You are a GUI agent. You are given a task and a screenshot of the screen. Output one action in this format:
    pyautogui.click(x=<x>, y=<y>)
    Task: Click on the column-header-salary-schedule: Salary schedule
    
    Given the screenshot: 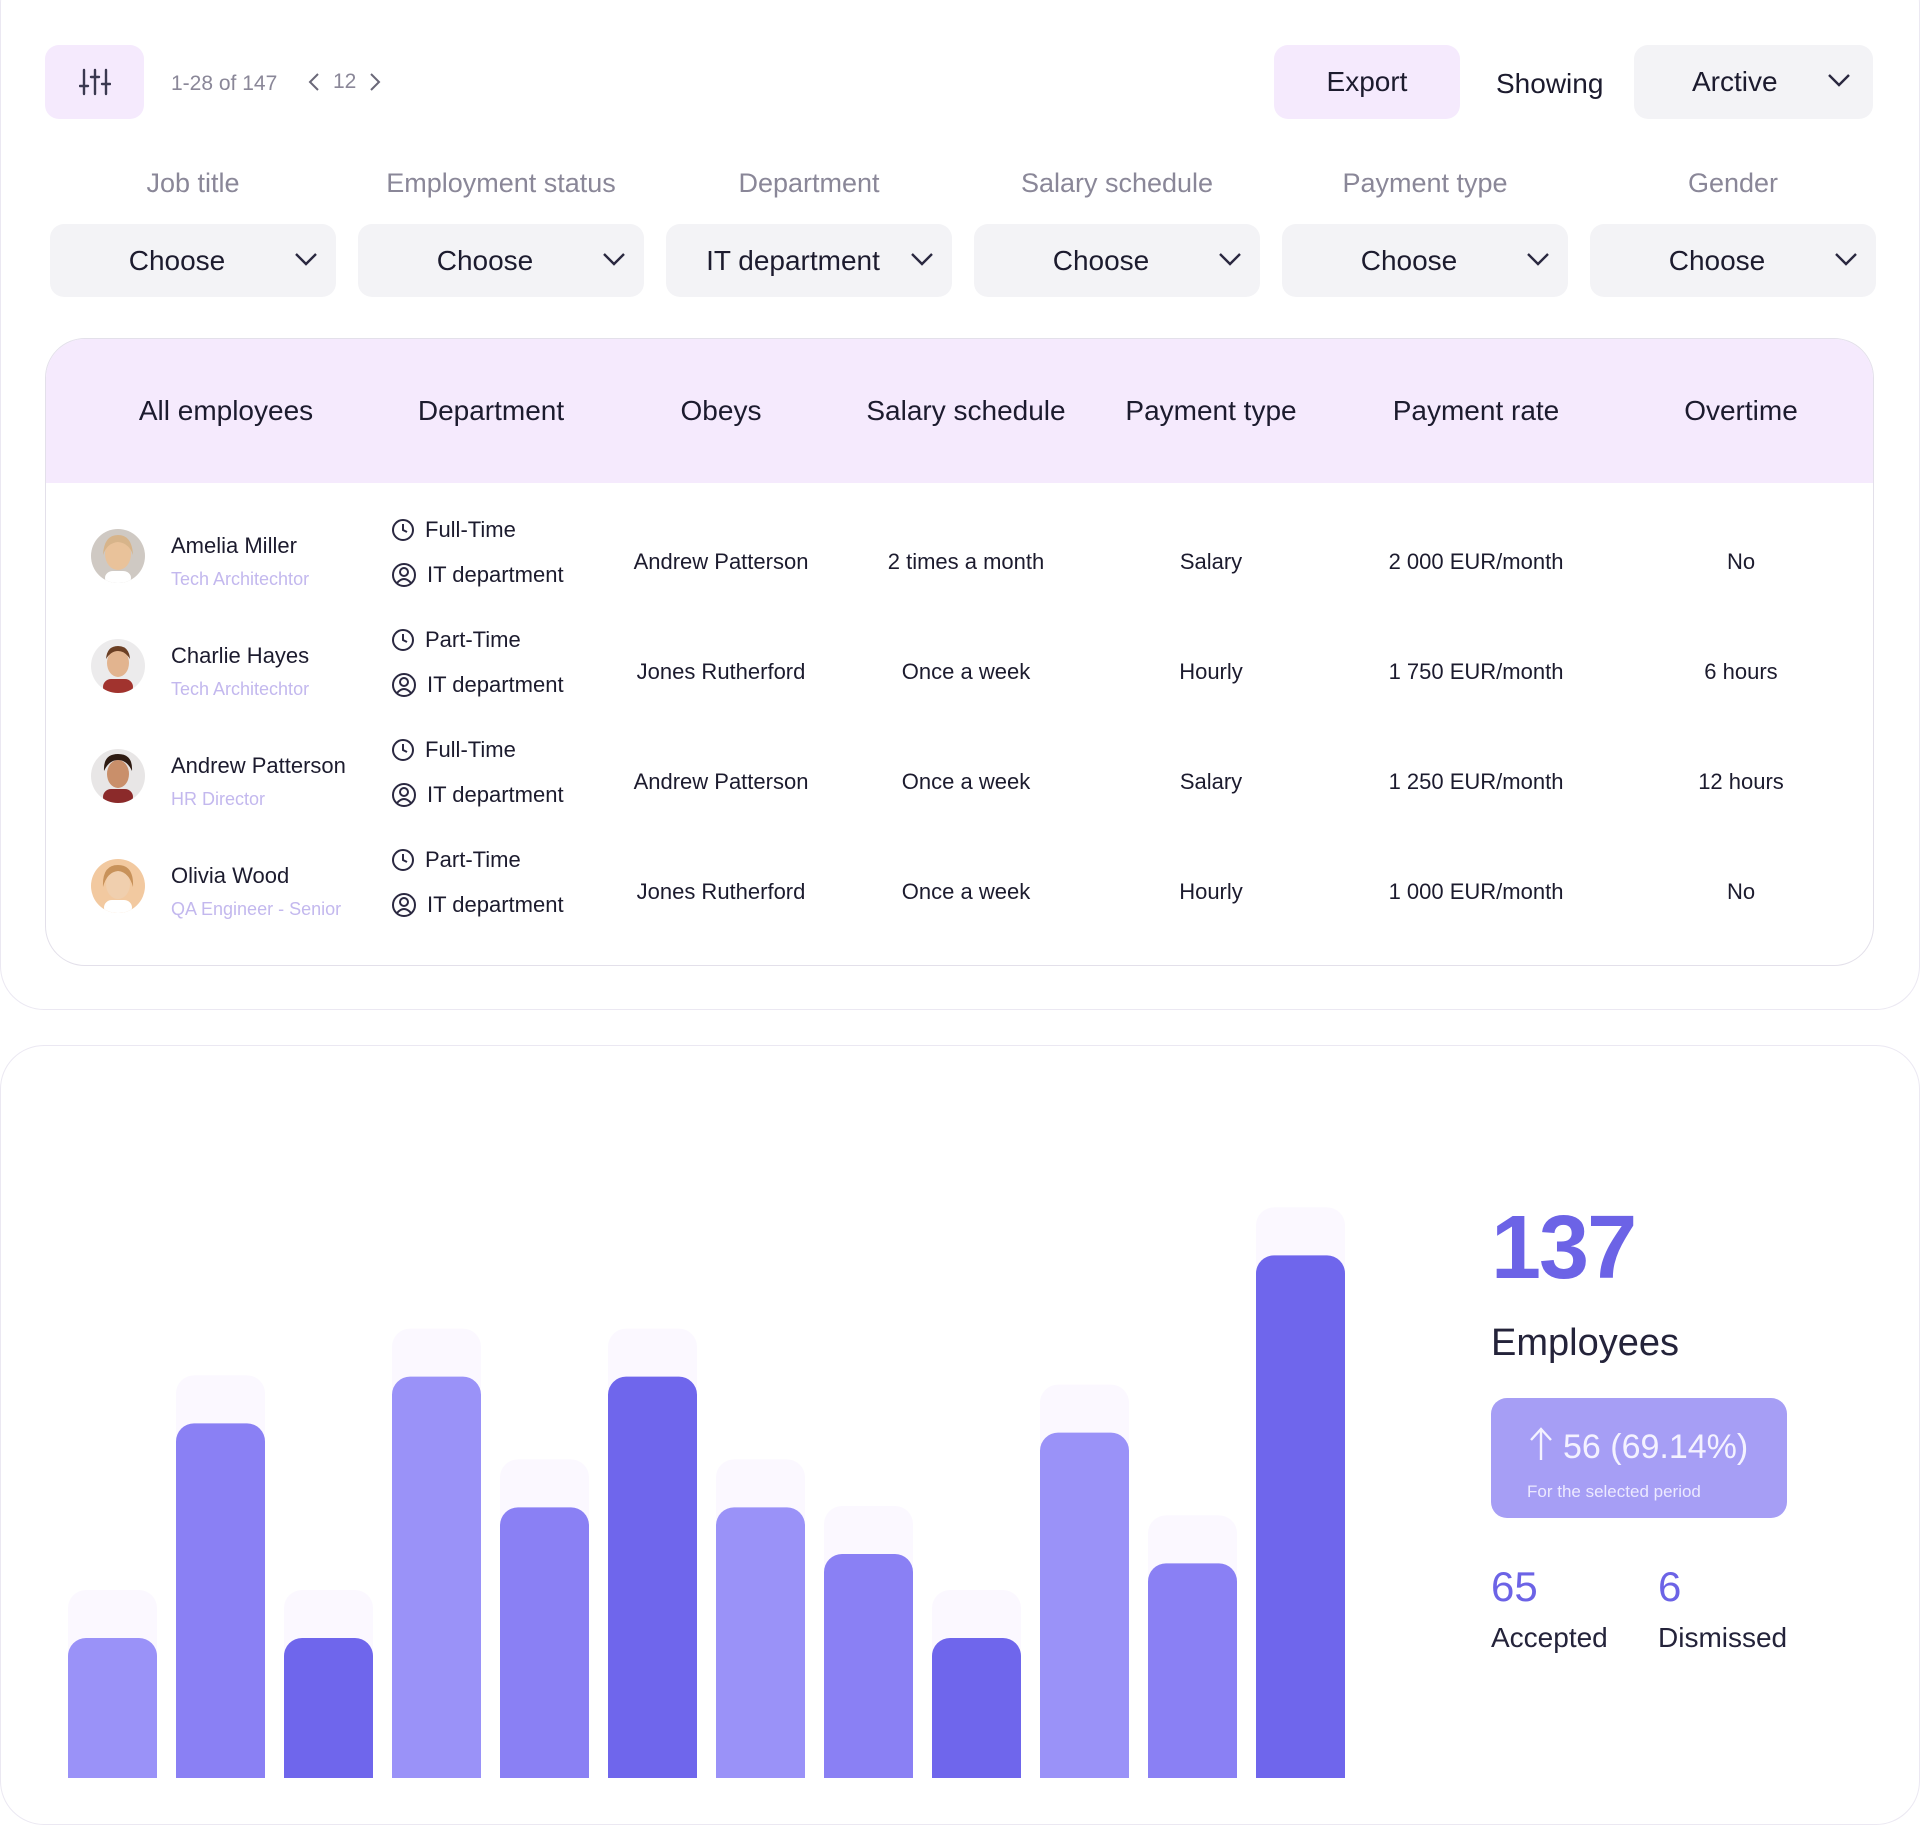 What is the action you would take?
    pyautogui.click(x=966, y=410)
    